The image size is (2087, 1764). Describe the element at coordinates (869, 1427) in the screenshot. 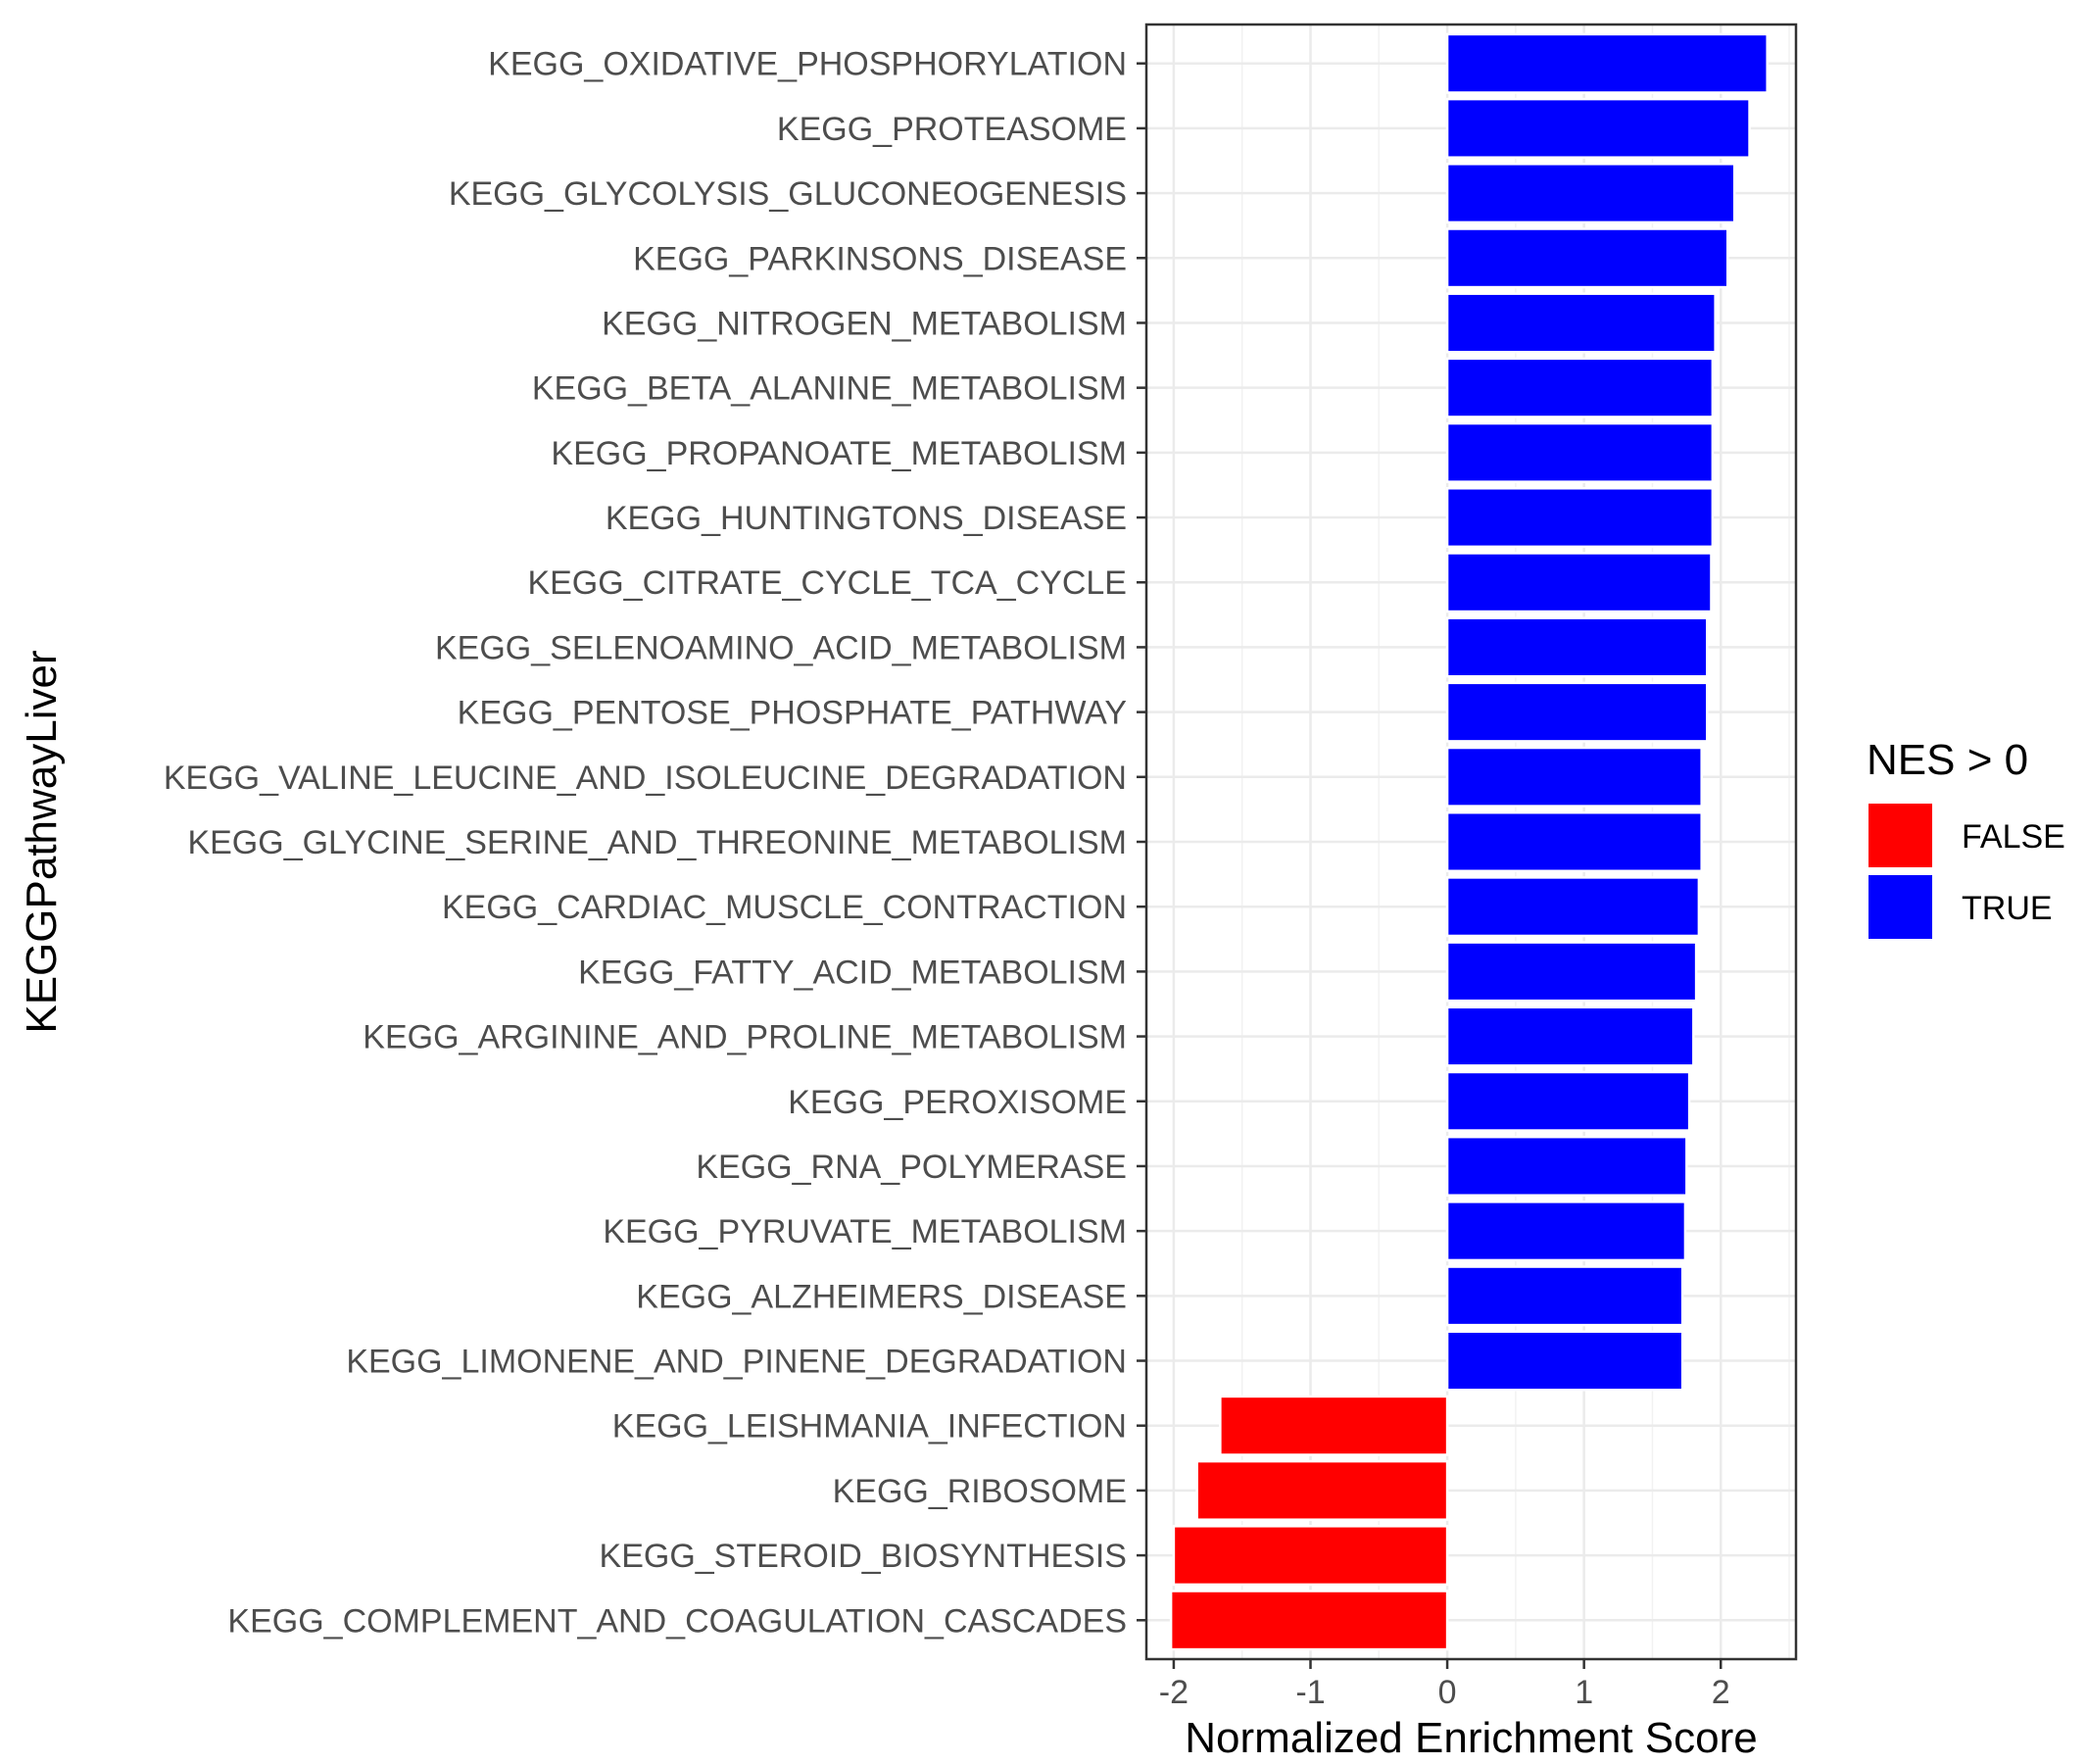

I see `y-tick-label: KEGG_LEISHMANIA_INFECTION` at that location.